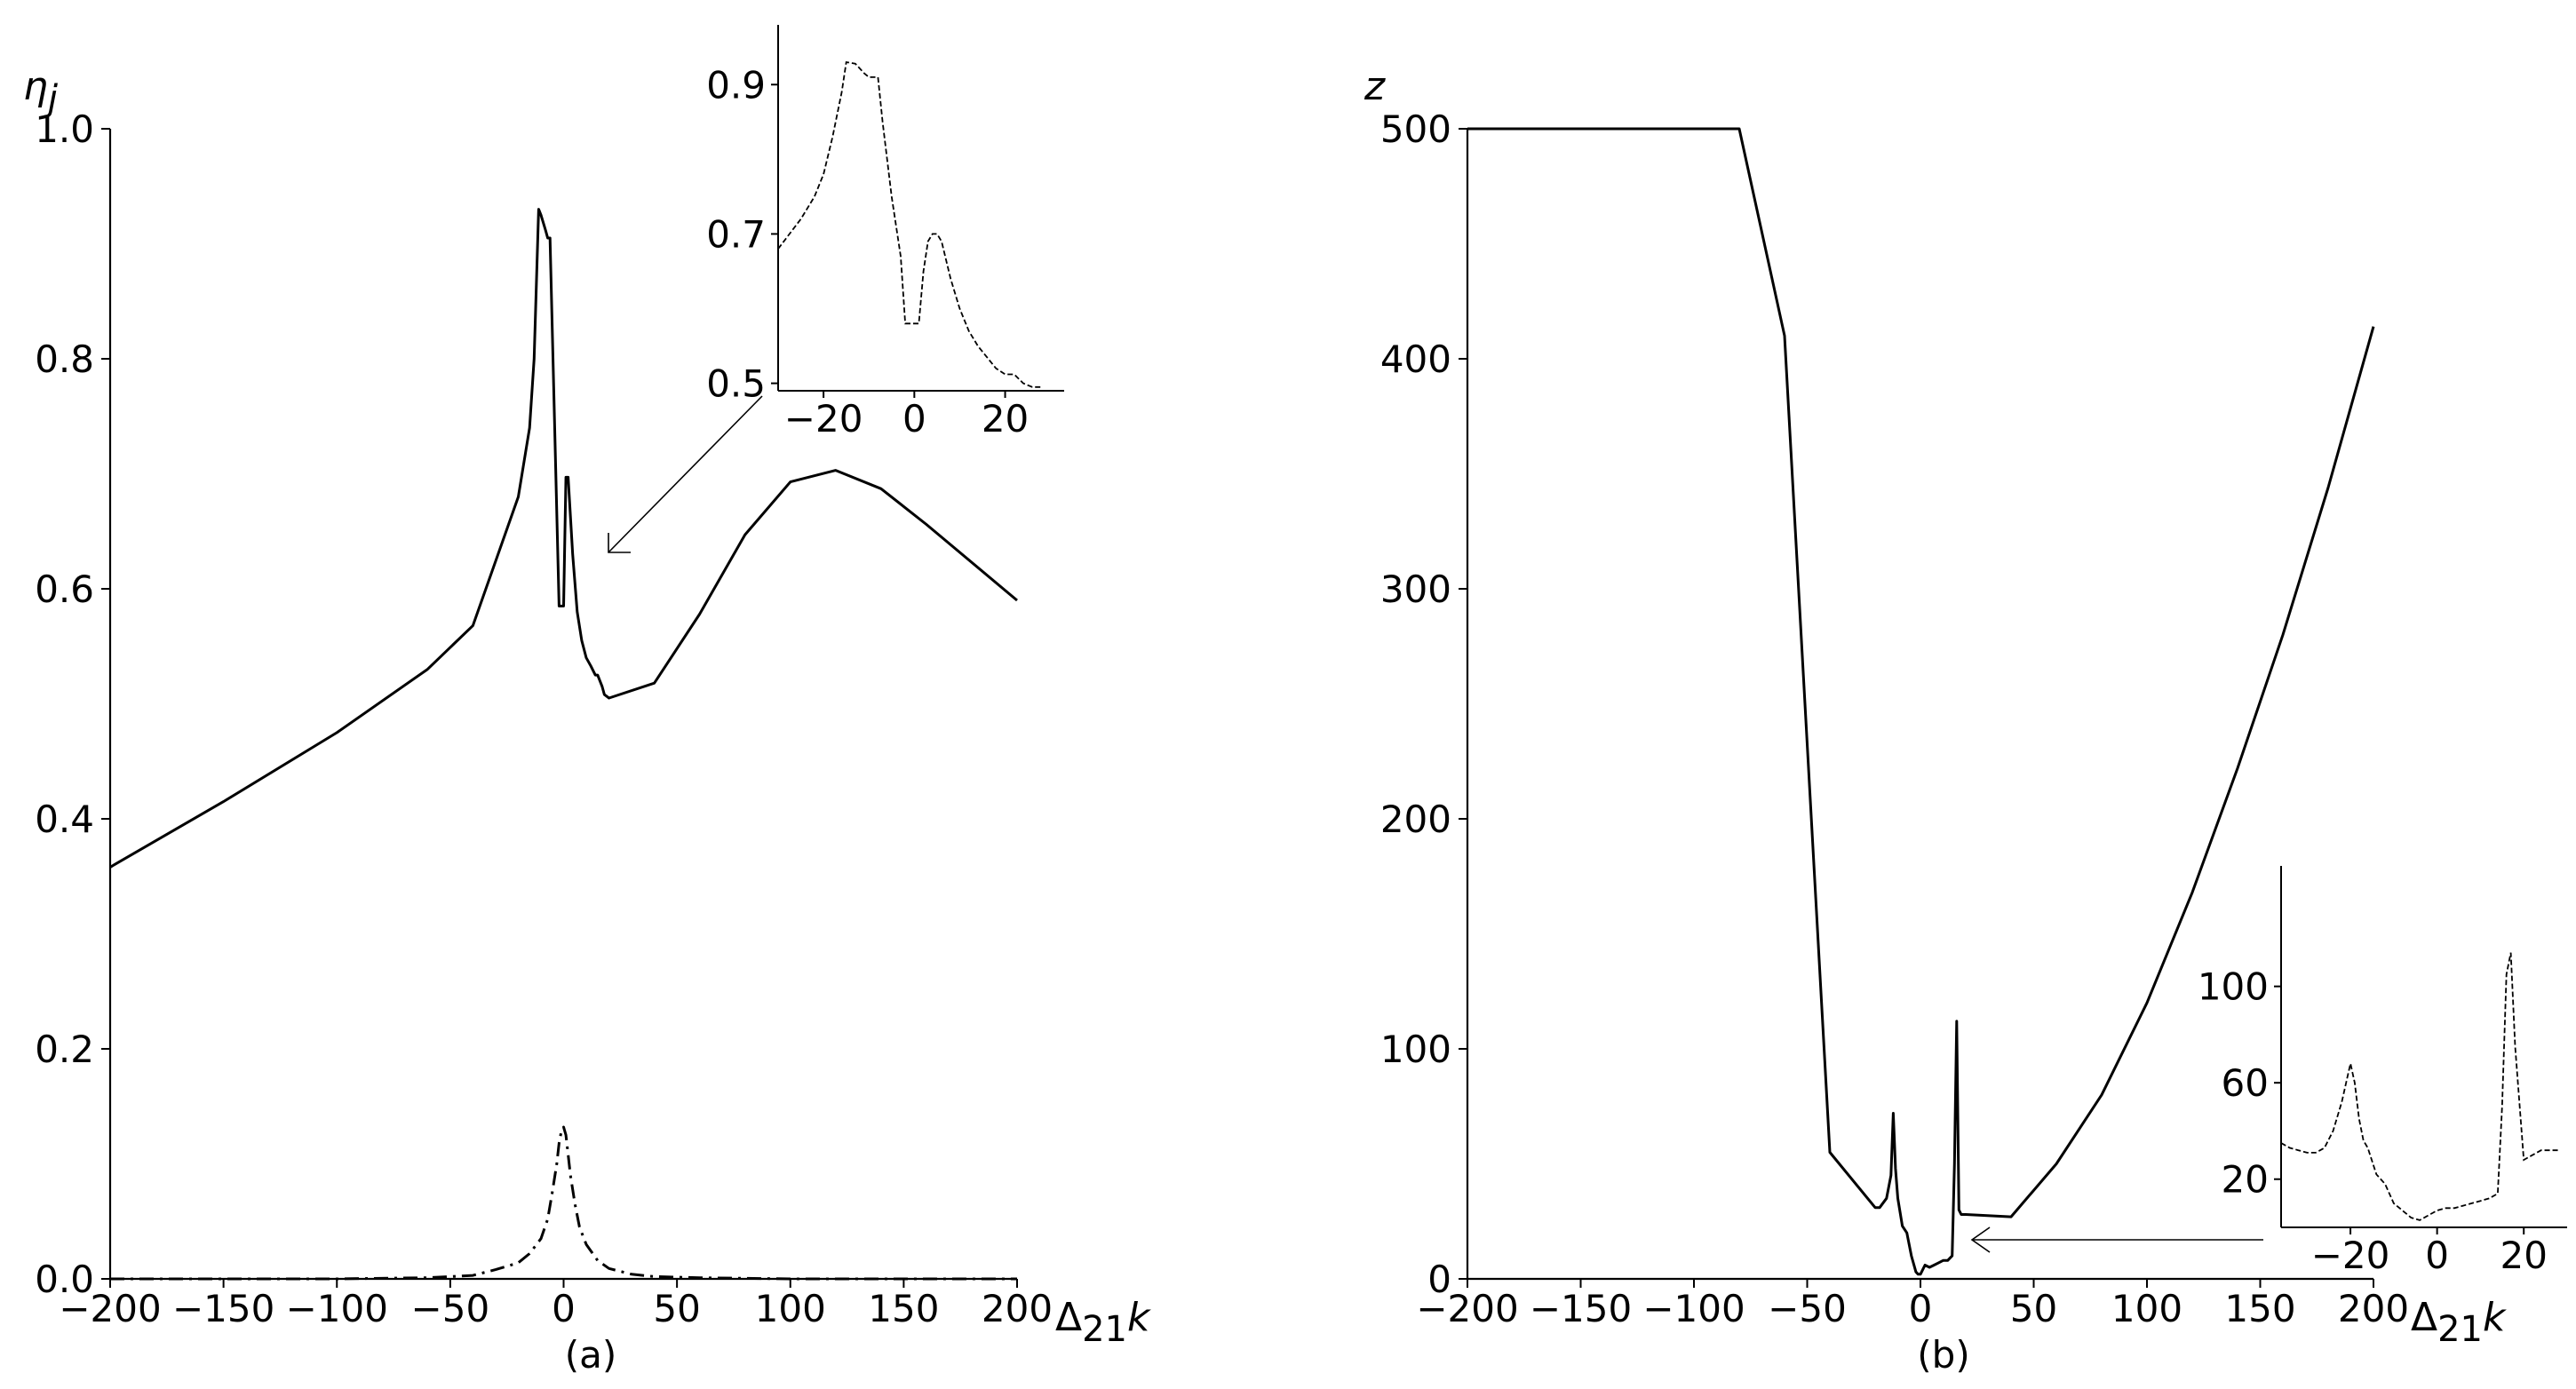  What do you see at coordinates (41, 91) in the screenshot?
I see `panel-a-y-axis-label: ηj` at bounding box center [41, 91].